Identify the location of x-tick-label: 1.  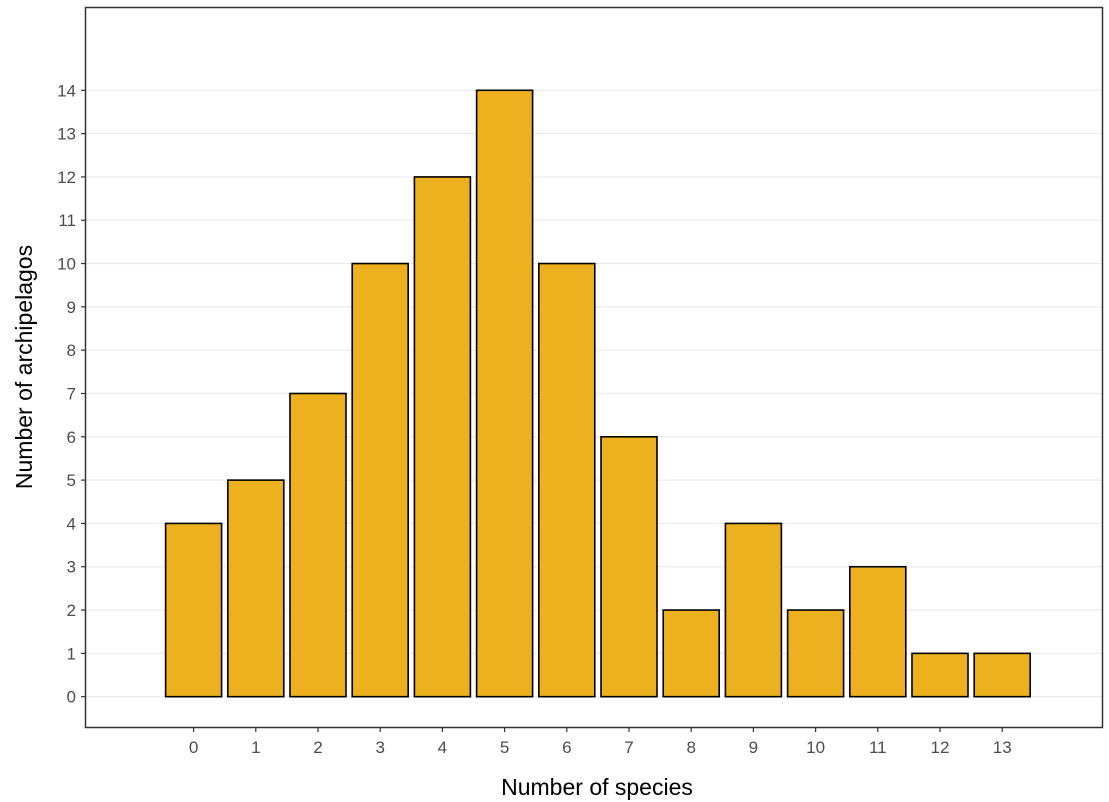
(255, 747).